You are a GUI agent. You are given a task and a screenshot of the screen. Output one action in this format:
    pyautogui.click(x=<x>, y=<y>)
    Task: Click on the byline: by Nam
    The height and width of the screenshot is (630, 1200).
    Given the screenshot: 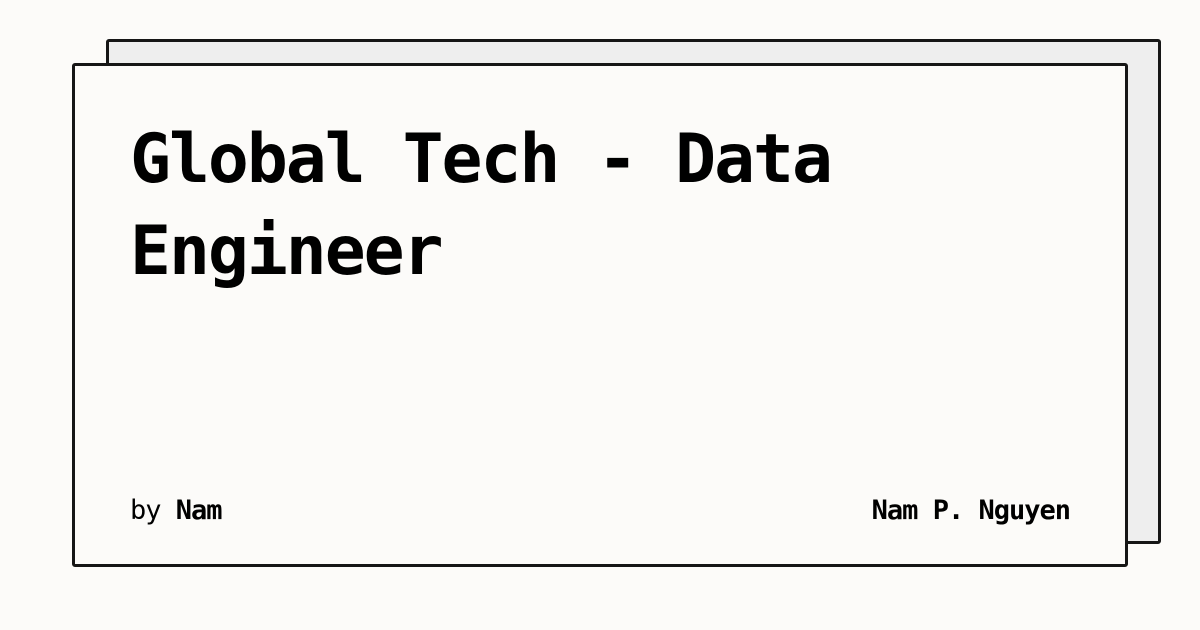 What is the action you would take?
    pyautogui.click(x=176, y=511)
    